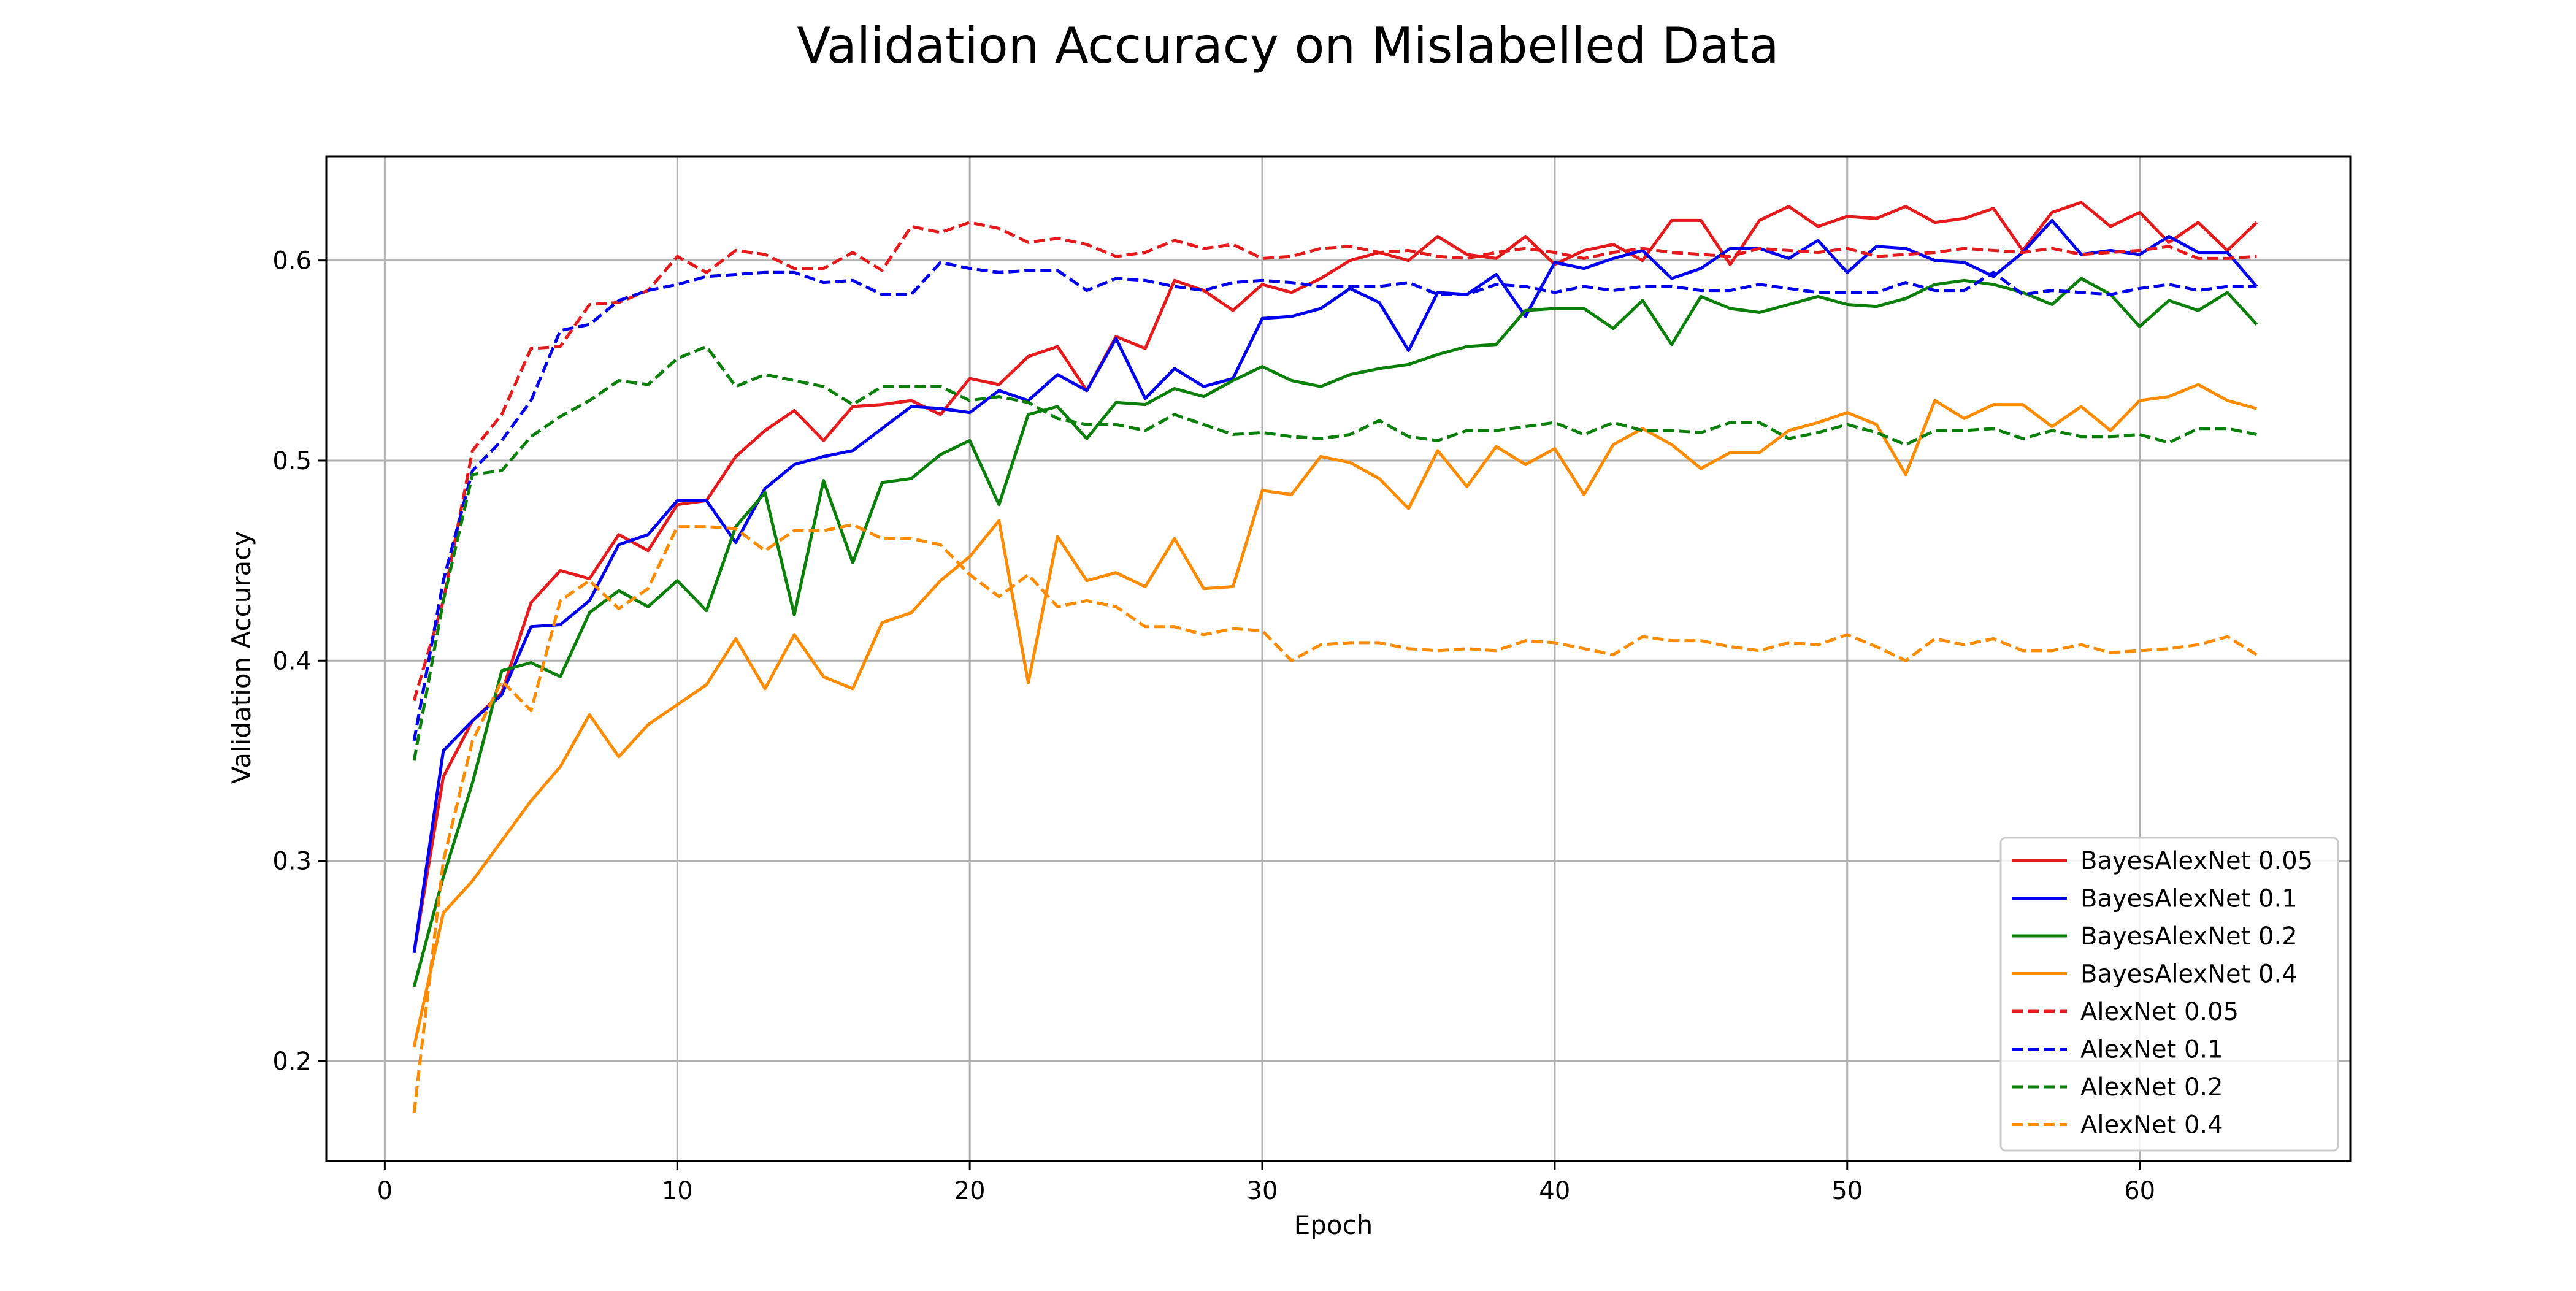 This screenshot has height=1291, width=2576. I want to click on y-tick-label: 0.6, so click(292, 261).